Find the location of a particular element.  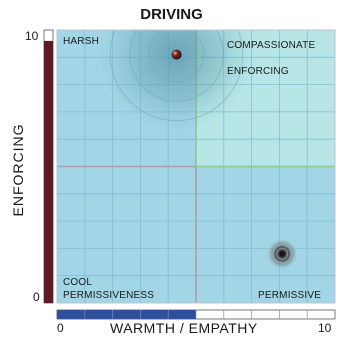

y-tick-min: 0 is located at coordinates (36, 297).